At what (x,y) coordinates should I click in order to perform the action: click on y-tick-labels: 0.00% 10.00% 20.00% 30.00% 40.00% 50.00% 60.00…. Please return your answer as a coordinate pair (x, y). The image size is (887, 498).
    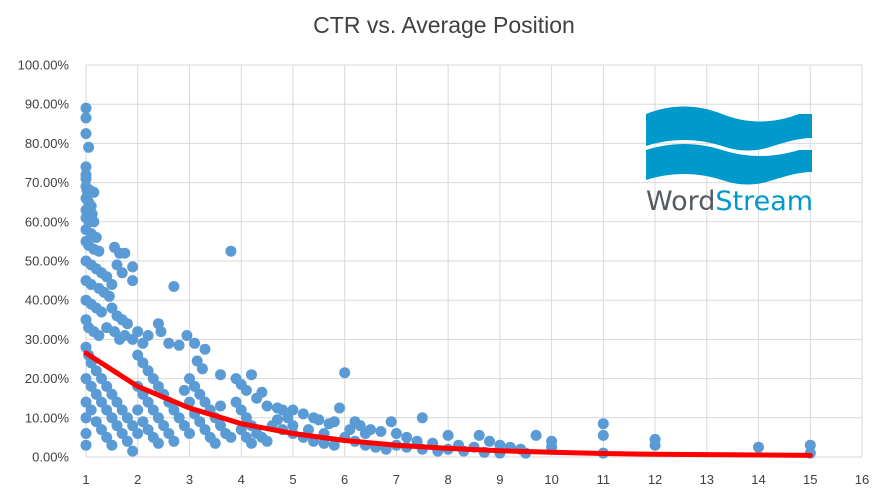
    Looking at the image, I should click on (44, 261).